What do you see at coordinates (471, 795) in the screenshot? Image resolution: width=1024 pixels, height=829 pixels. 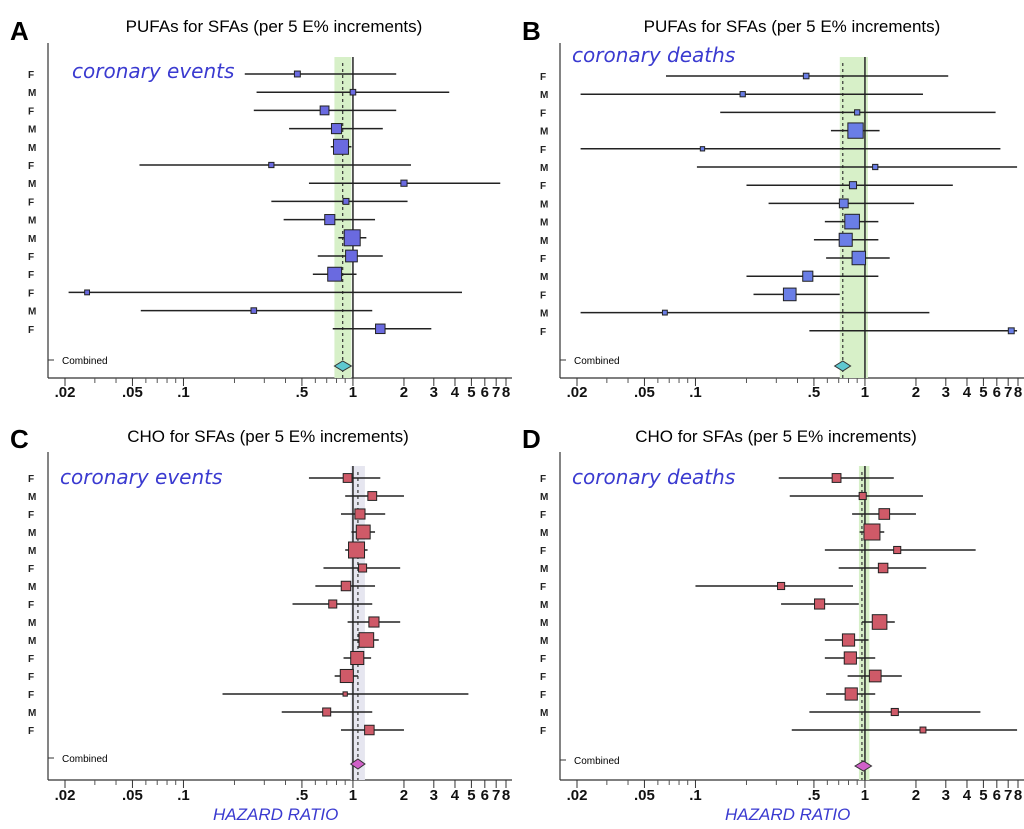 I see `x-tick-label: 5` at bounding box center [471, 795].